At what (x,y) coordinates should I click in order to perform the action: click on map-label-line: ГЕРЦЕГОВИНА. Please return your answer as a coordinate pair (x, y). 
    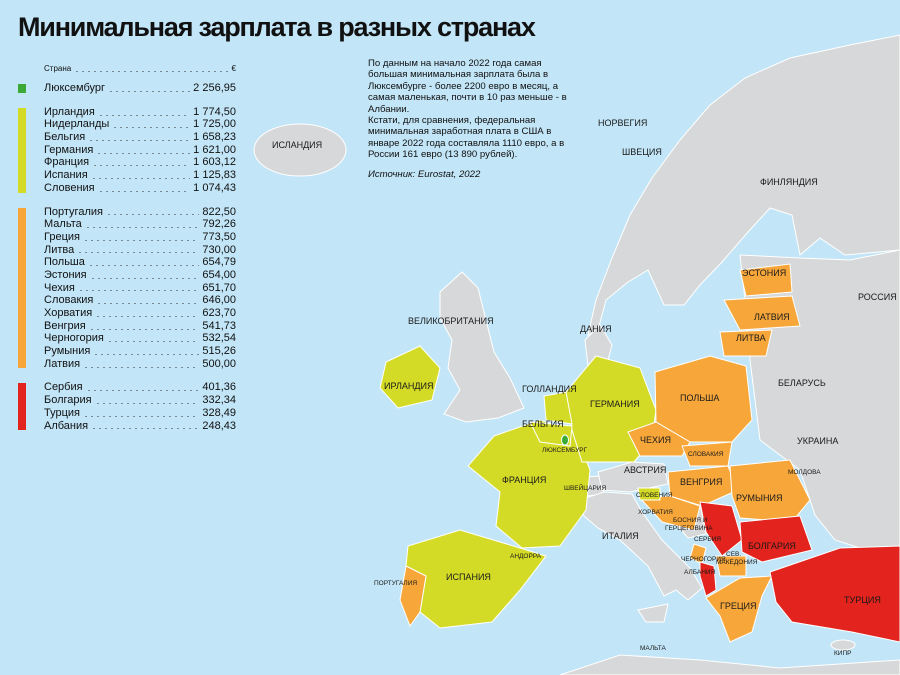
    Looking at the image, I should click on (689, 528).